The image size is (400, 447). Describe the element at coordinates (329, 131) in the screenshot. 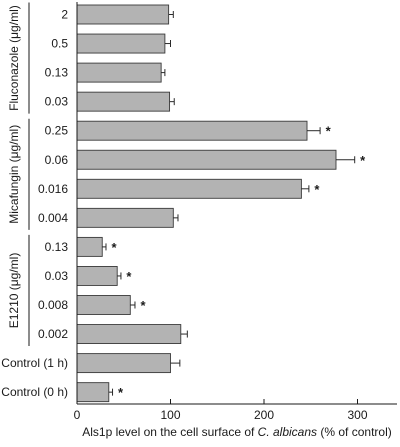

I see `significance-star-4: *` at that location.